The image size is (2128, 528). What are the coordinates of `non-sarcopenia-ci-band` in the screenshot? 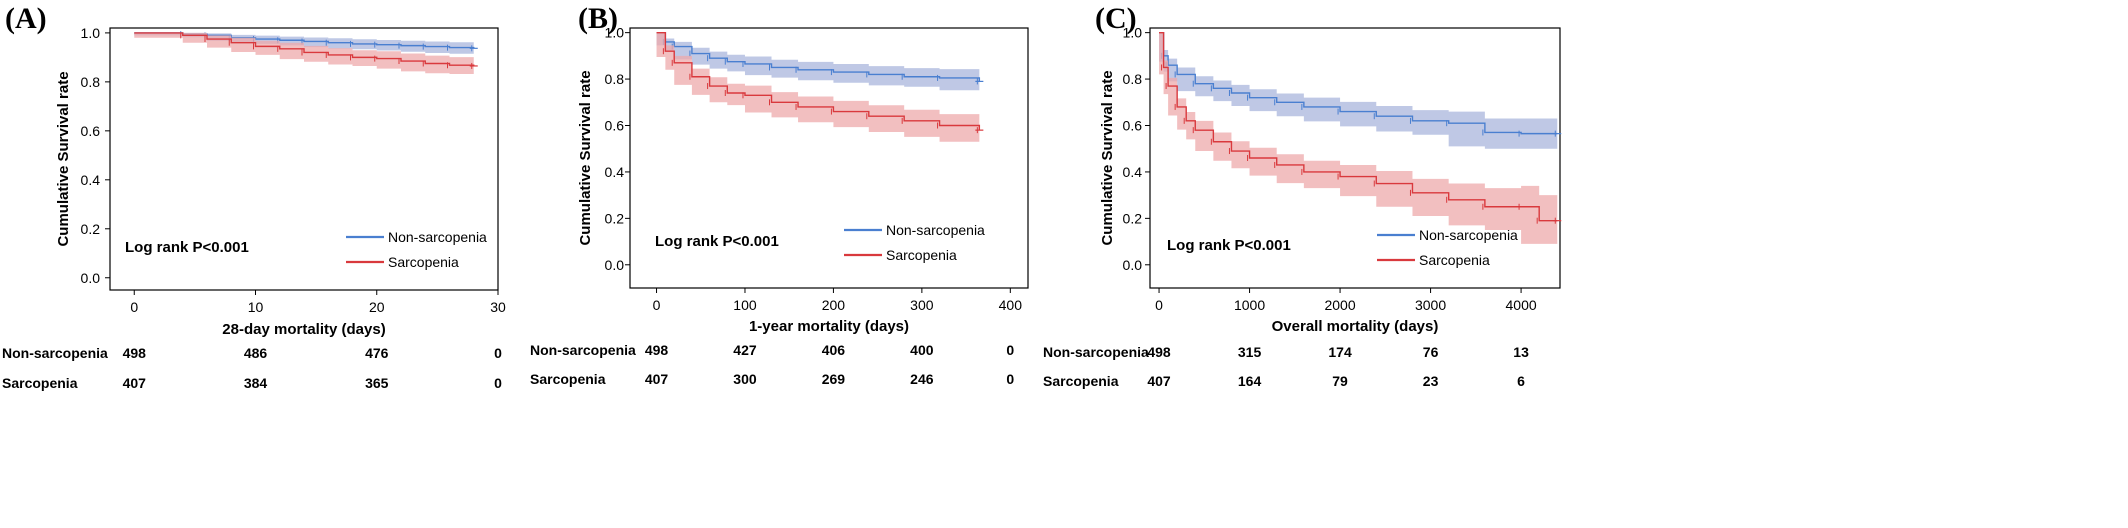 It's located at (818, 61).